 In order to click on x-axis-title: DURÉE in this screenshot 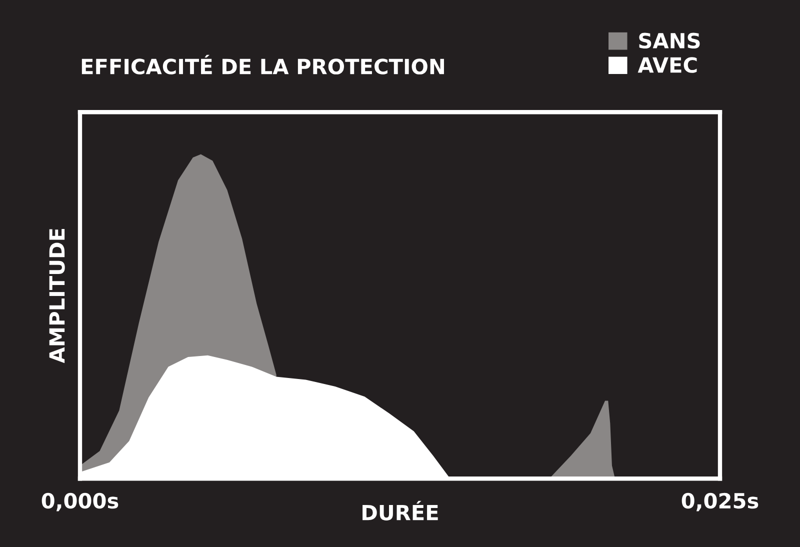, I will do `click(400, 510)`.